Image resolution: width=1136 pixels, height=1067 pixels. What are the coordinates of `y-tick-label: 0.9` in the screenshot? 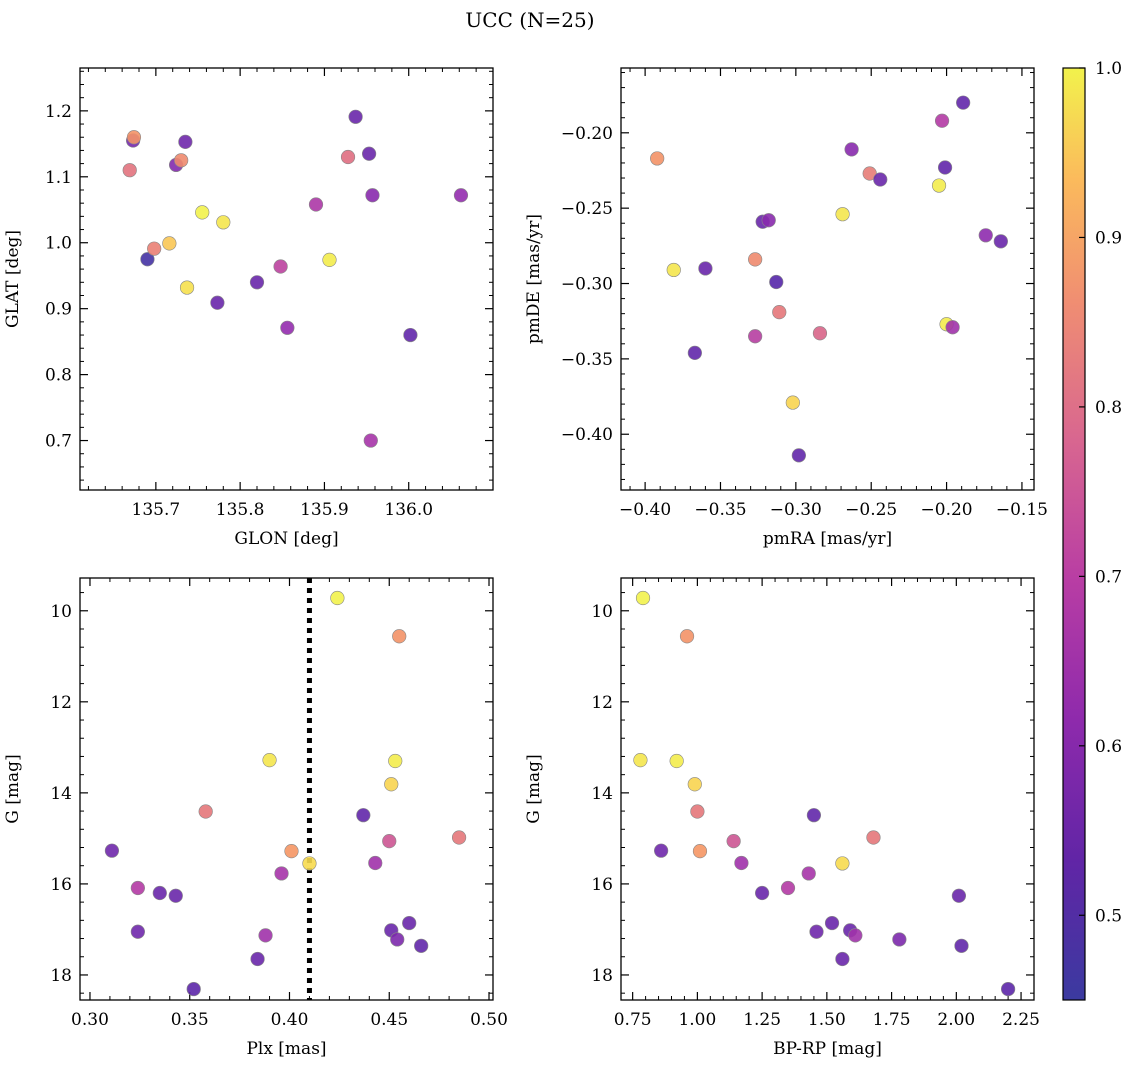 It's located at (58, 310).